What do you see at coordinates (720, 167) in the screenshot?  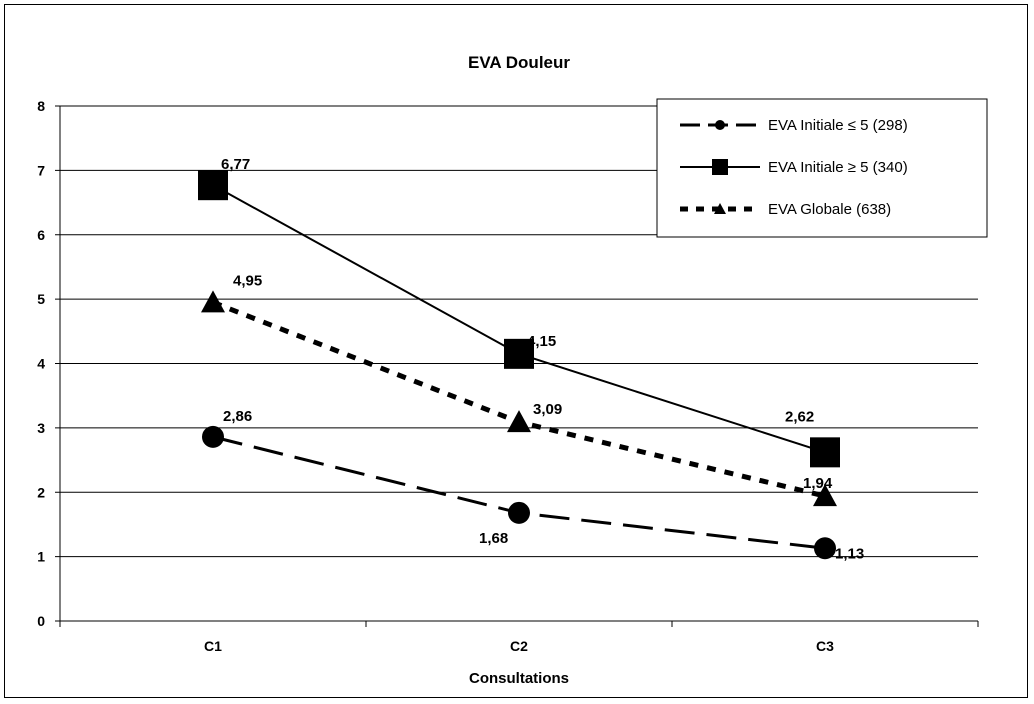 I see `legend-marker-square` at bounding box center [720, 167].